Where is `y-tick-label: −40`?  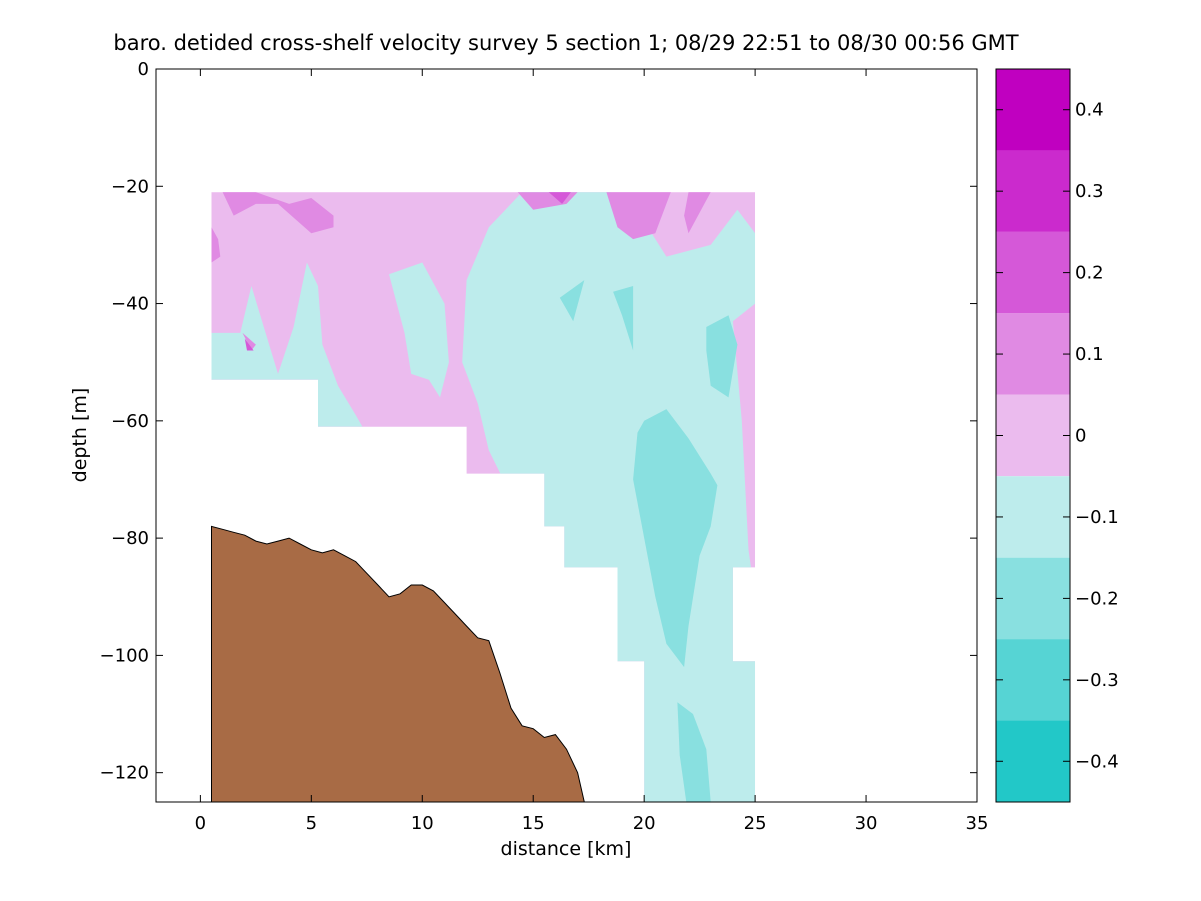 y-tick-label: −40 is located at coordinates (130, 304).